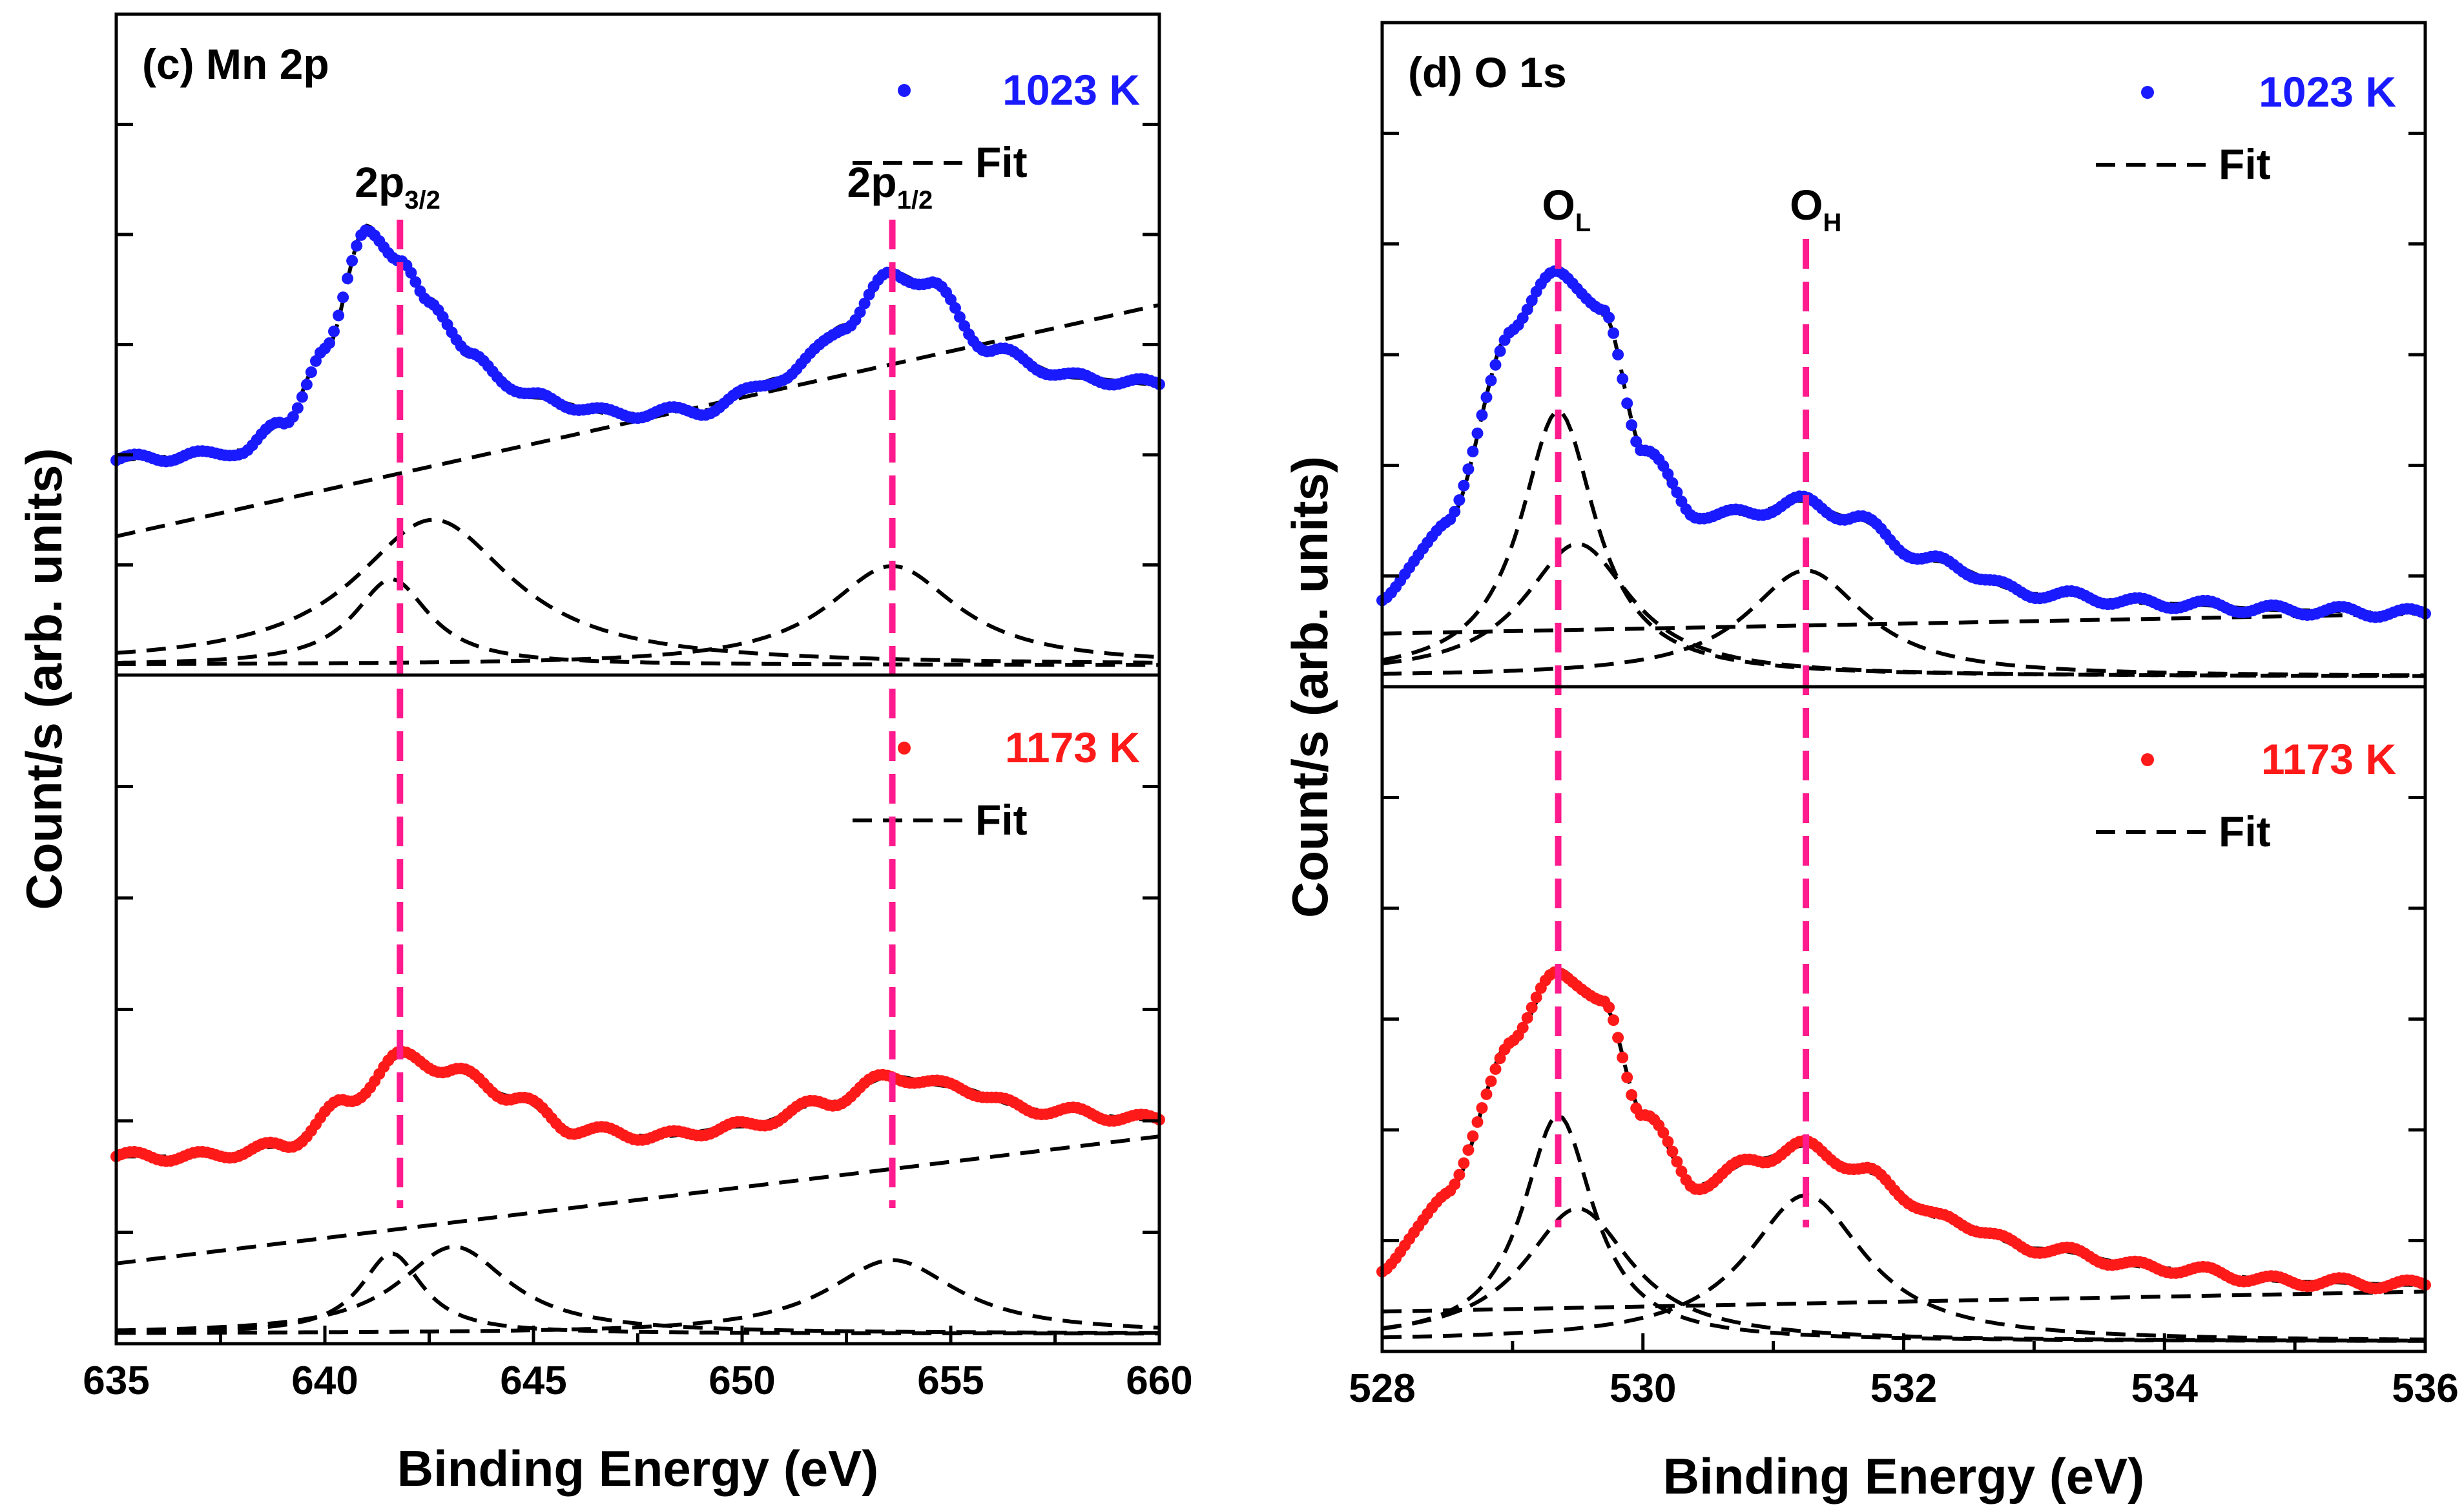 This screenshot has height=1511, width=2464. I want to click on x-tick-label: 635, so click(116, 1381).